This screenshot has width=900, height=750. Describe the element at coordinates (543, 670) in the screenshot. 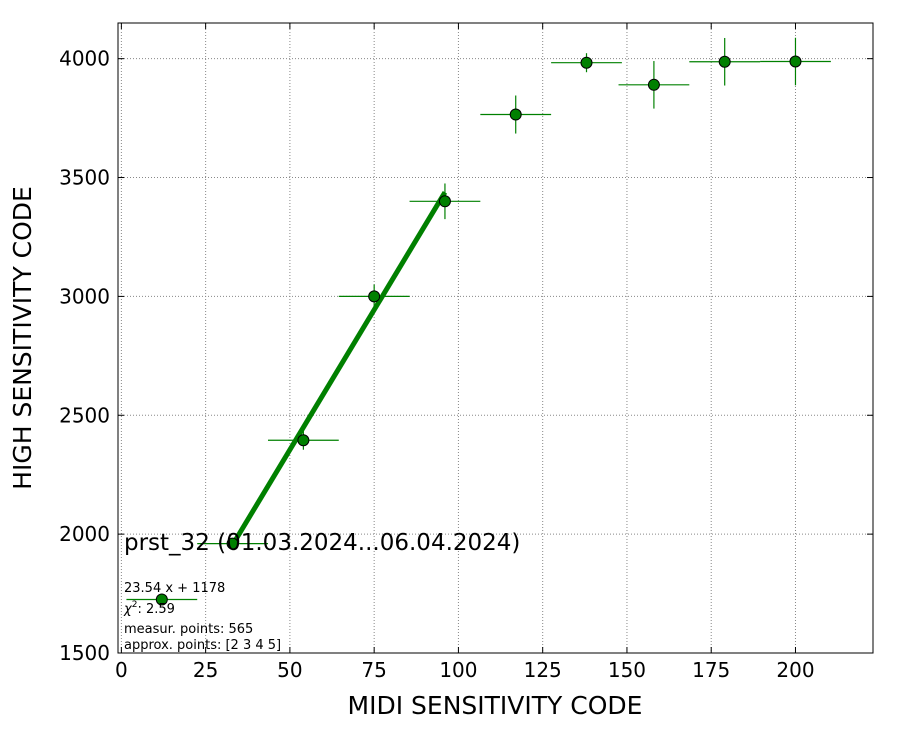

I see `x-tick-label: 125` at that location.